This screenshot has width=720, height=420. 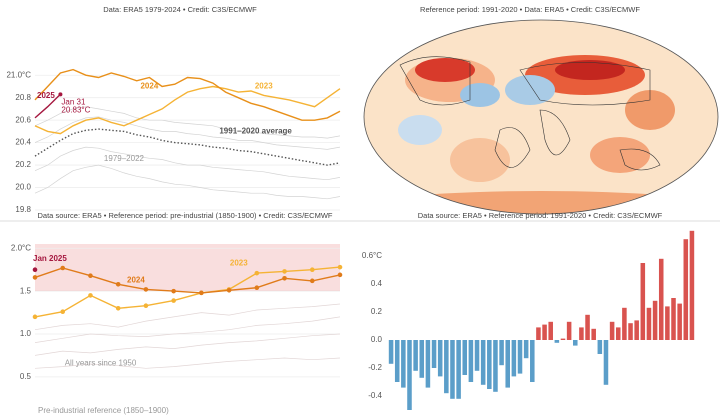 What do you see at coordinates (101, 363) in the screenshot?
I see `series-label: All years since 1950` at bounding box center [101, 363].